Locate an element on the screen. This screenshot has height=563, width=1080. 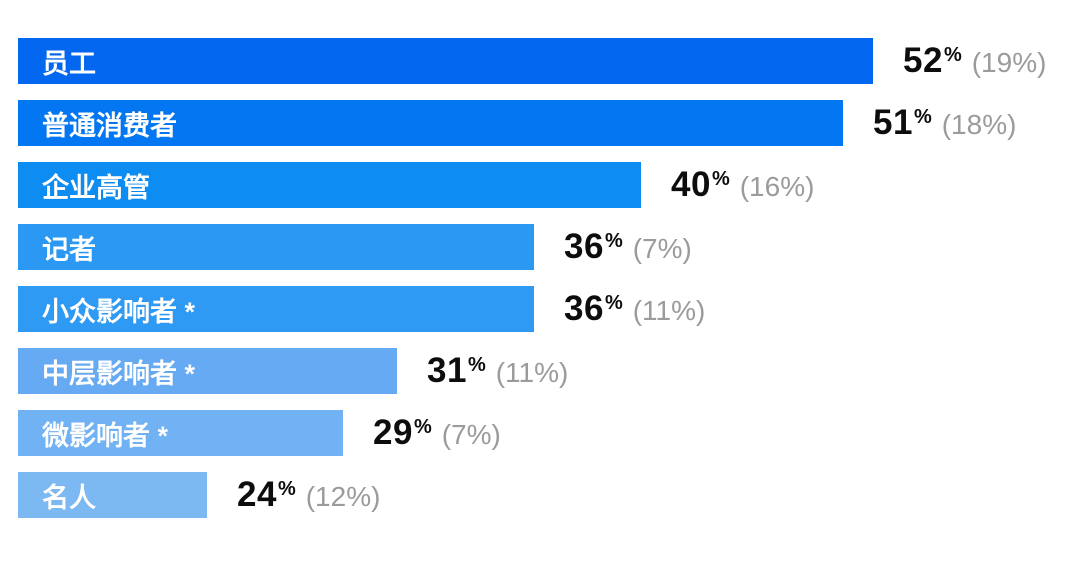
bar: 企业高管 is located at coordinates (329, 185).